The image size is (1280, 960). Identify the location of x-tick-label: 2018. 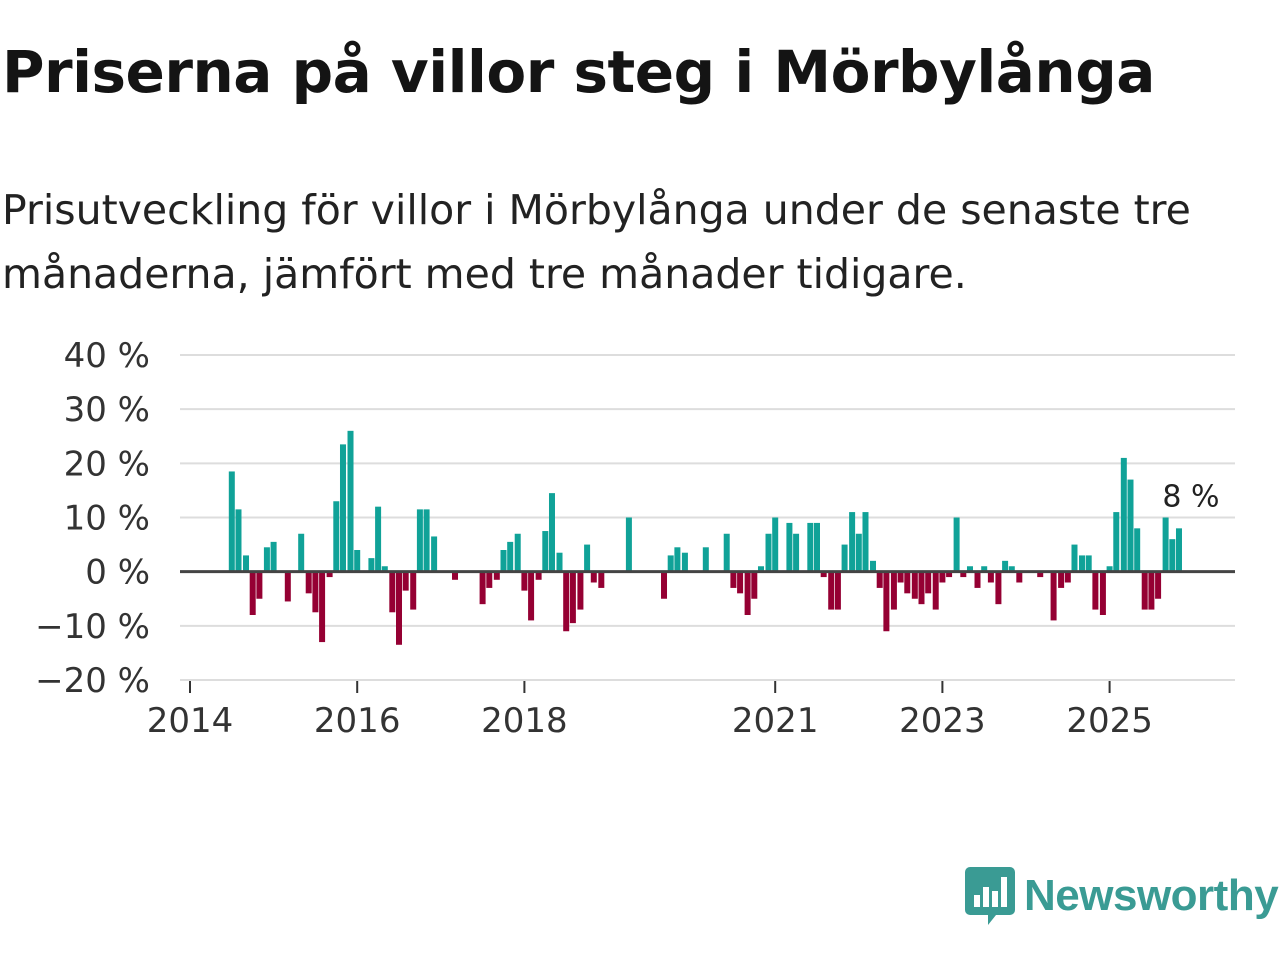
(524, 721).